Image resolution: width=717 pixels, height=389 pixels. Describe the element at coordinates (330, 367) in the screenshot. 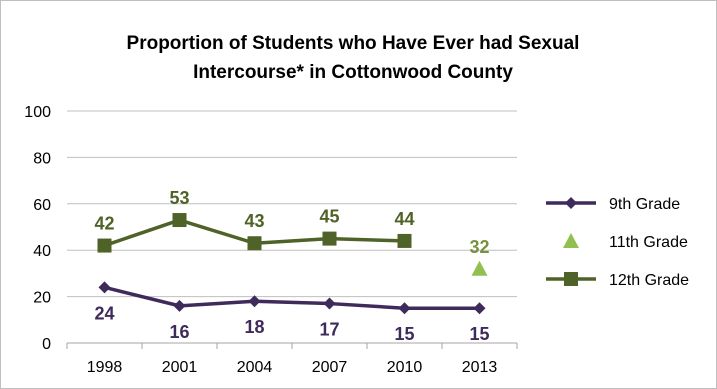

I see `x-tick-label-2007: 2007` at that location.